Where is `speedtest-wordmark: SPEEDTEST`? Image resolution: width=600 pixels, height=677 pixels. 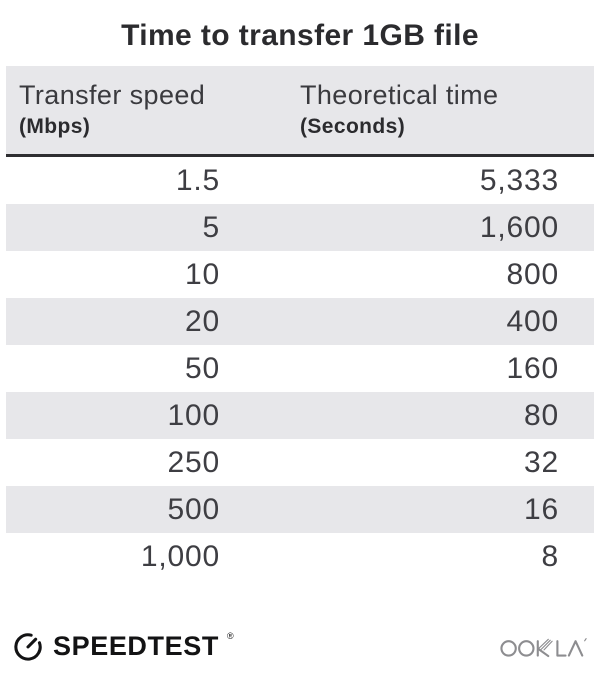
speedtest-wordmark: SPEEDTEST is located at coordinates (136, 646).